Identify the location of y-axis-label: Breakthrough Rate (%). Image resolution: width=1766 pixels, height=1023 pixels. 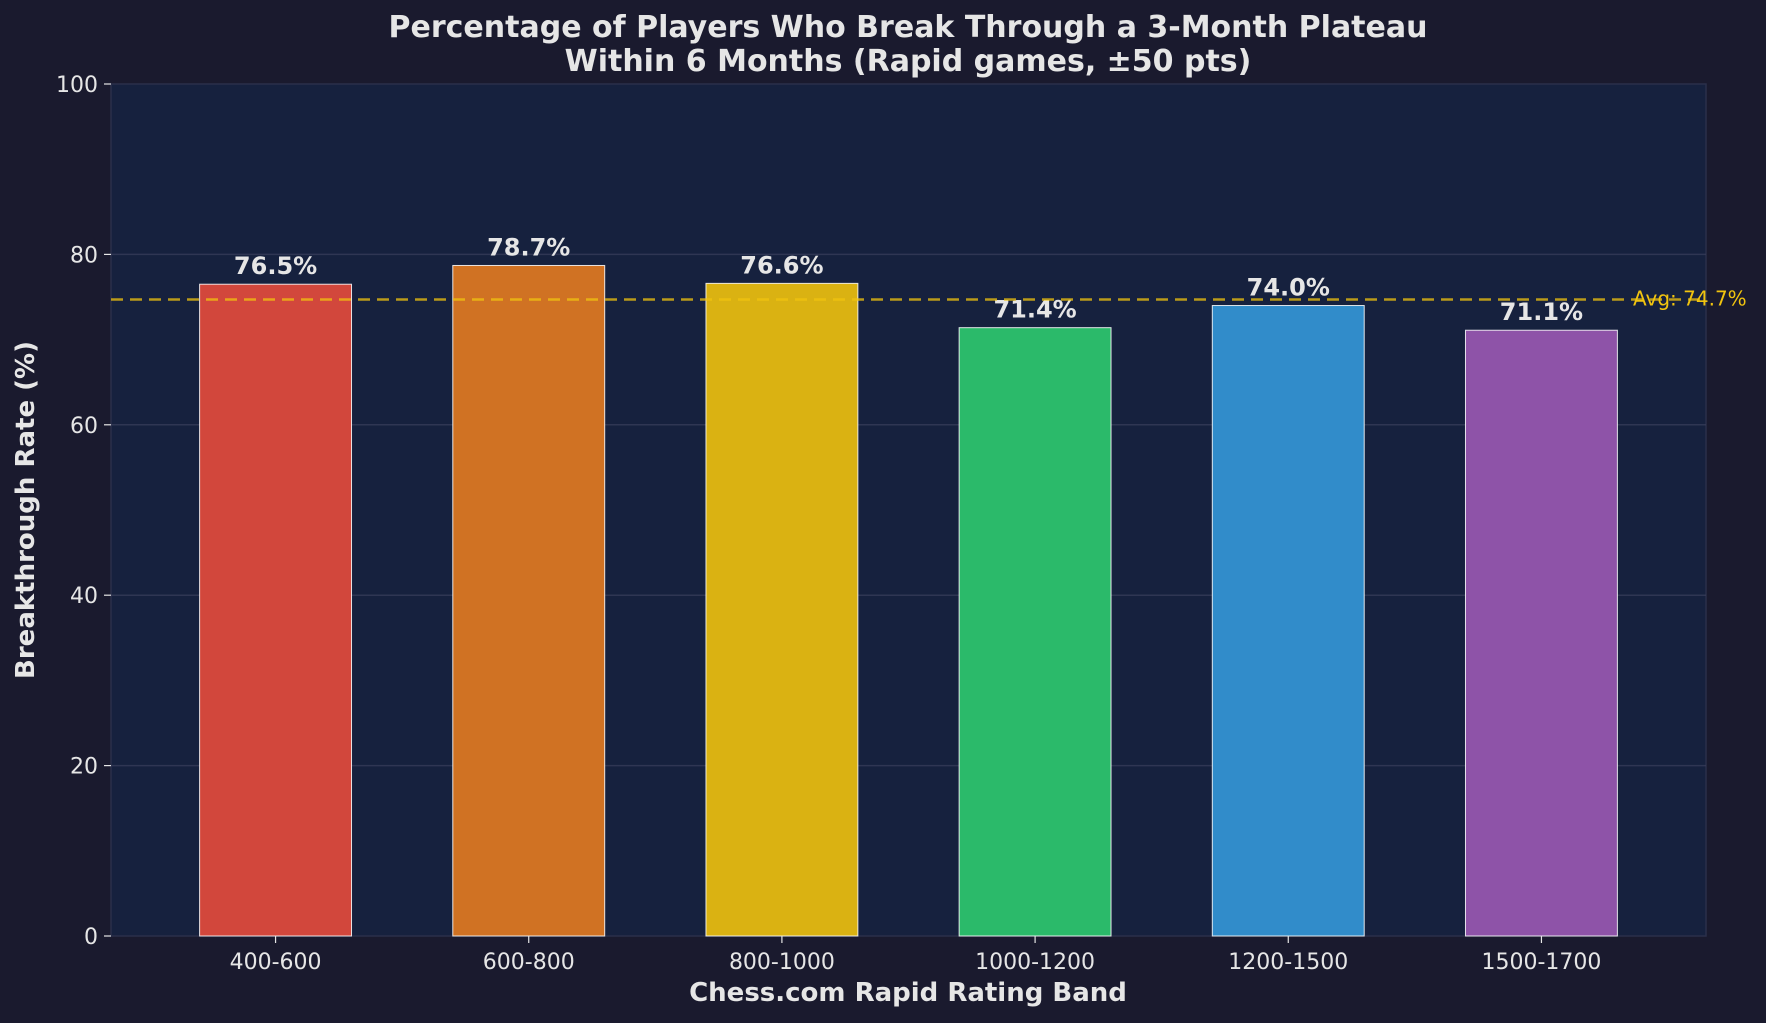
(26, 510).